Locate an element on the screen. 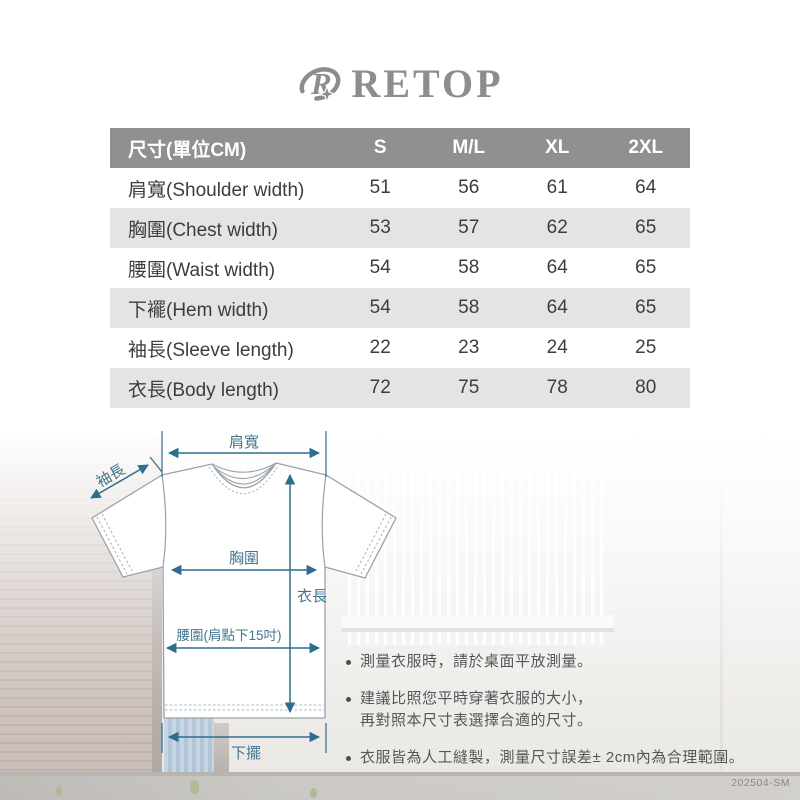  note-item: 建議比照您平時穿著衣服的大小， 再對照本尺寸表選擇合適的尺寸。 is located at coordinates (566, 710).